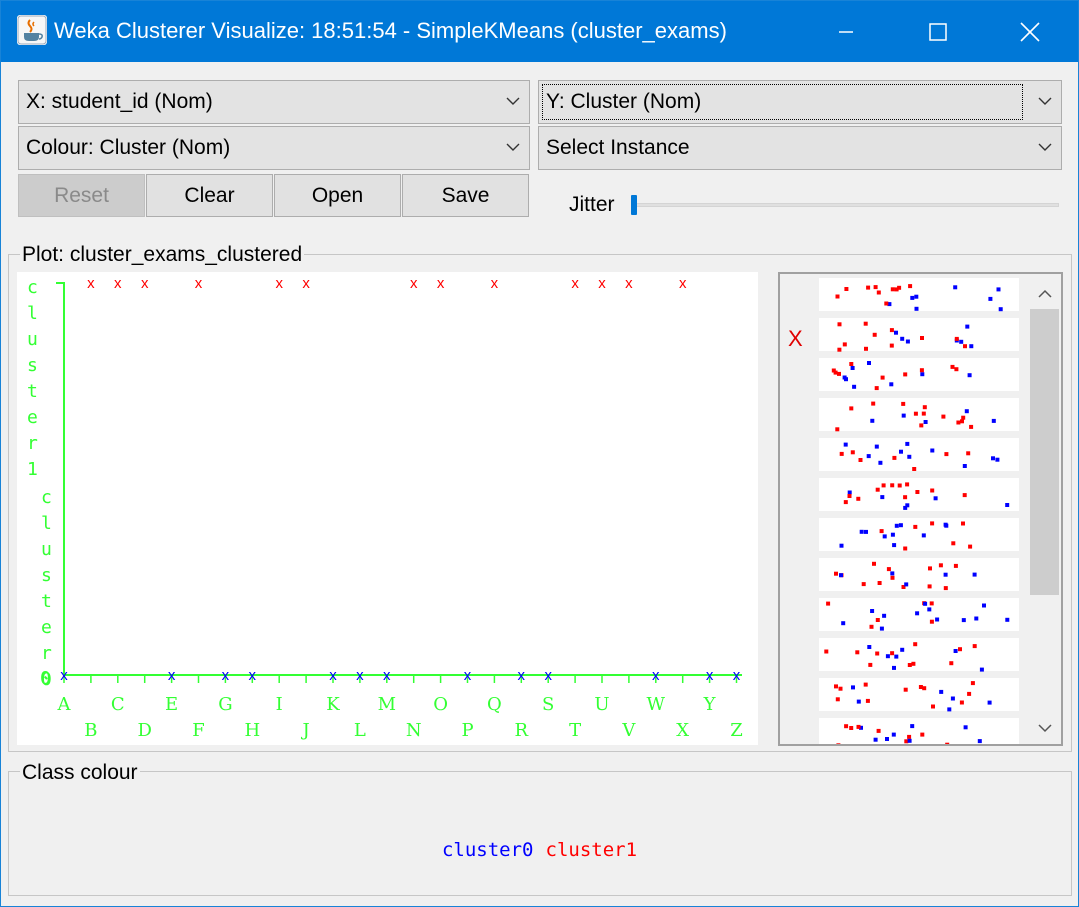  Describe the element at coordinates (487, 850) in the screenshot. I see `legend-entry-cluster0: cluster0` at that location.